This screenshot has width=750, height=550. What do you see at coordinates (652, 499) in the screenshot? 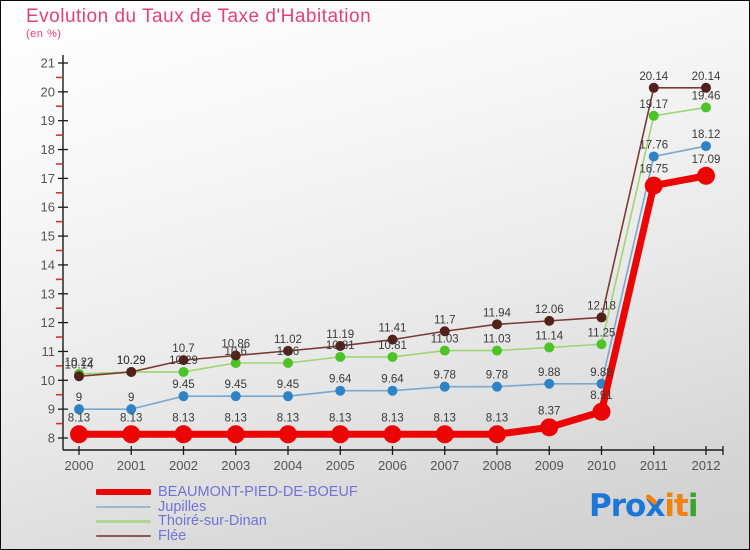
I see `logo-x-accent` at bounding box center [652, 499].